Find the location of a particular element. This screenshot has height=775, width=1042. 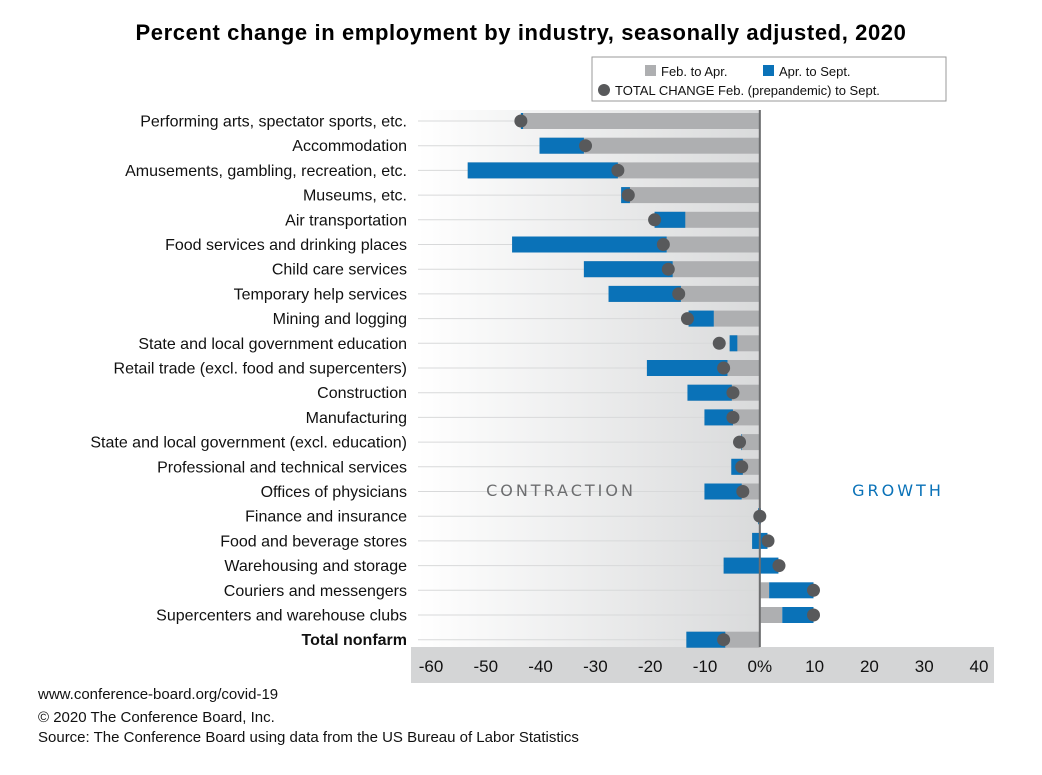

category-label: Offices of physicians is located at coordinates (334, 492).